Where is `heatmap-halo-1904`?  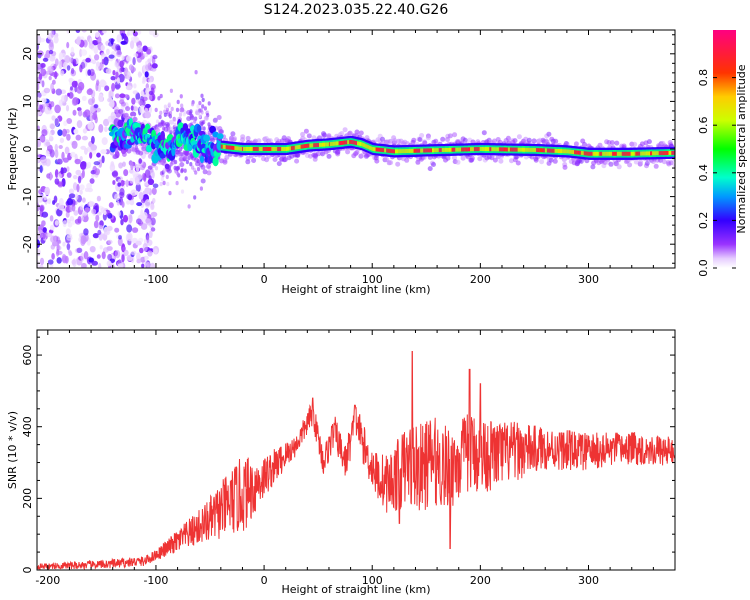 heatmap-halo-1904 is located at coordinates (436, 141).